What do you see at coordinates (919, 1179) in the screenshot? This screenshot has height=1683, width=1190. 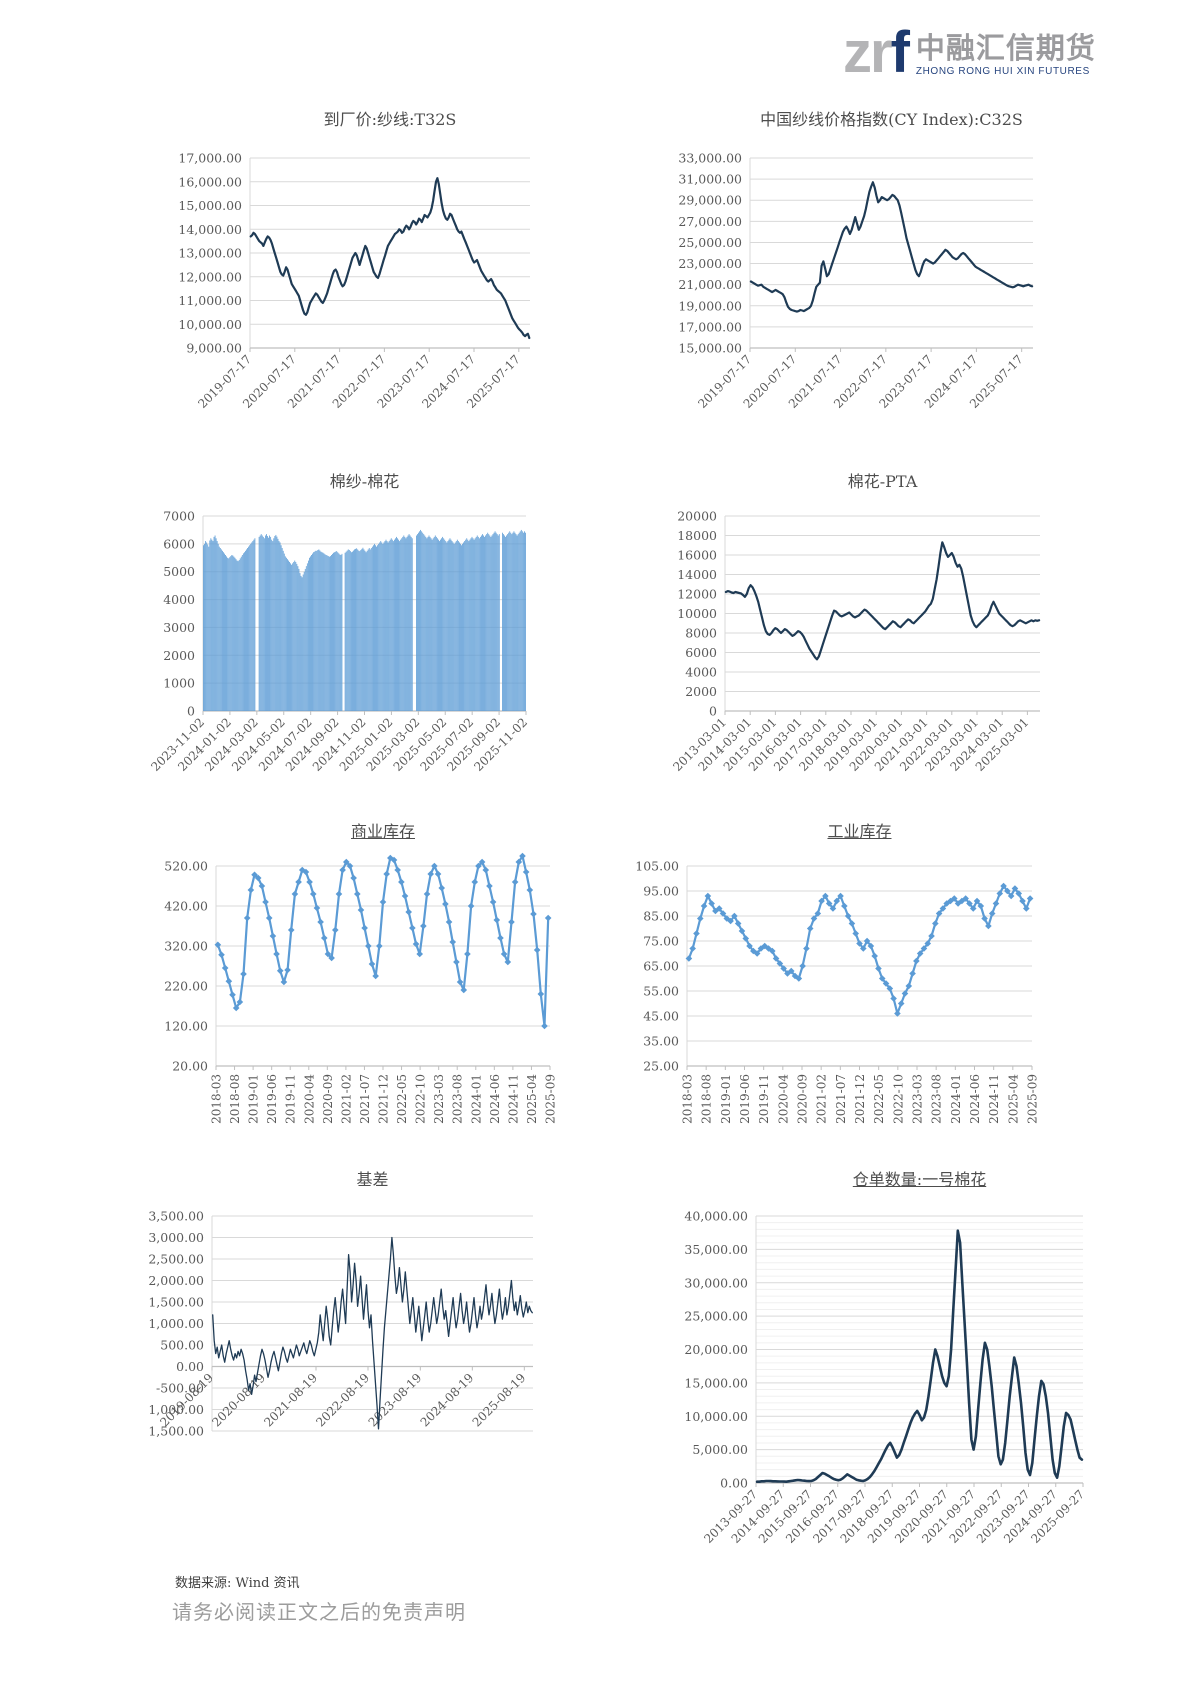 I see `chart-title: 仓单数量:一号棉花` at bounding box center [919, 1179].